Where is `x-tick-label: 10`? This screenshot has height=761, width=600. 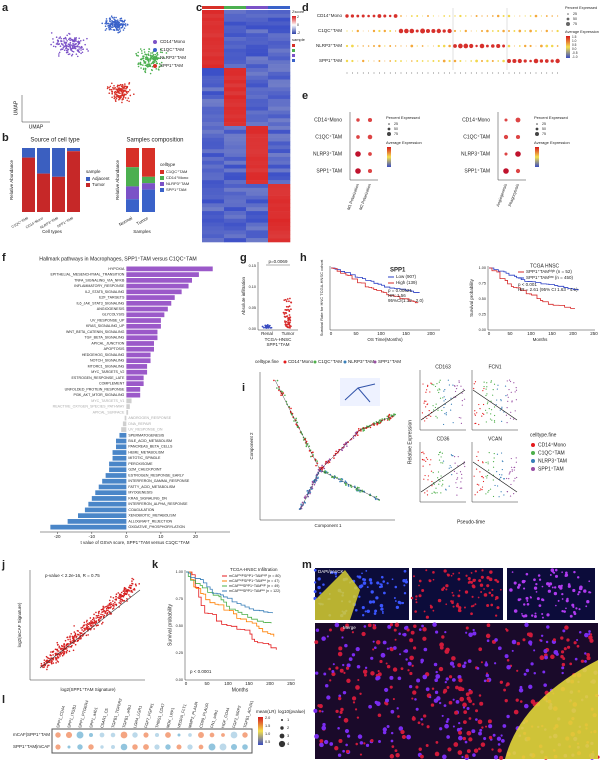
x-tick-label: 10 is located at coordinates (161, 536).